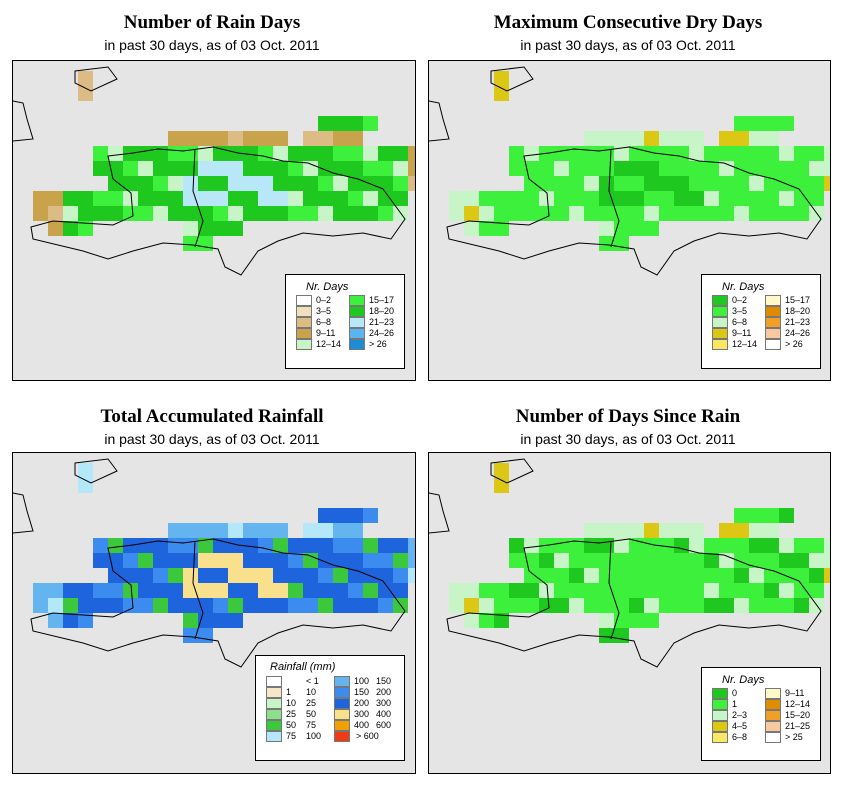 The image size is (853, 793). Describe the element at coordinates (362, 703) in the screenshot. I see `legend-label-low: 200` at that location.